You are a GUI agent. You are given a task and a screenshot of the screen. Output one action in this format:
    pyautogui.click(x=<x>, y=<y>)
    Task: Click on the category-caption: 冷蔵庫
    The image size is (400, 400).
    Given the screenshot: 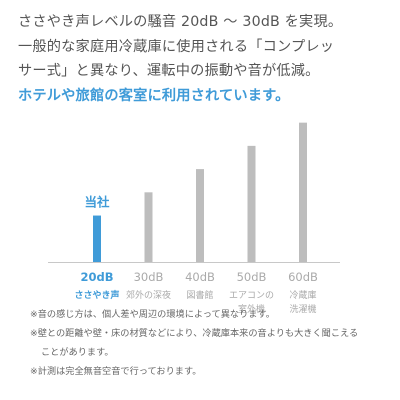 What is the action you would take?
    pyautogui.click(x=302, y=295)
    